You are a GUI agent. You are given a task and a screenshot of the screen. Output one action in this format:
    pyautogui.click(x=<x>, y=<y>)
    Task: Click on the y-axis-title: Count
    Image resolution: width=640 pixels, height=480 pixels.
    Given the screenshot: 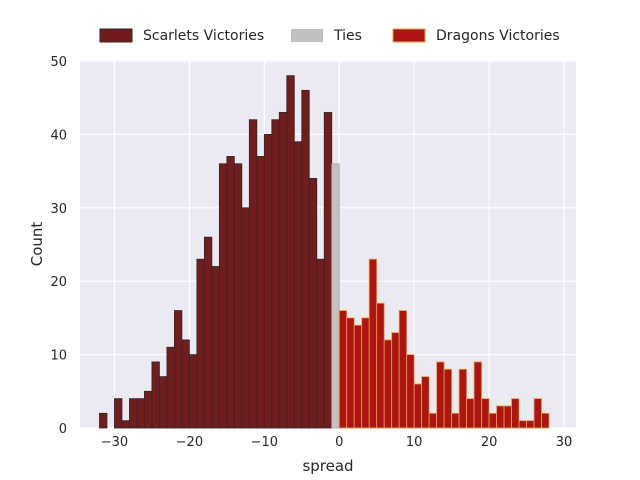 What is the action you would take?
    pyautogui.click(x=37, y=244)
    